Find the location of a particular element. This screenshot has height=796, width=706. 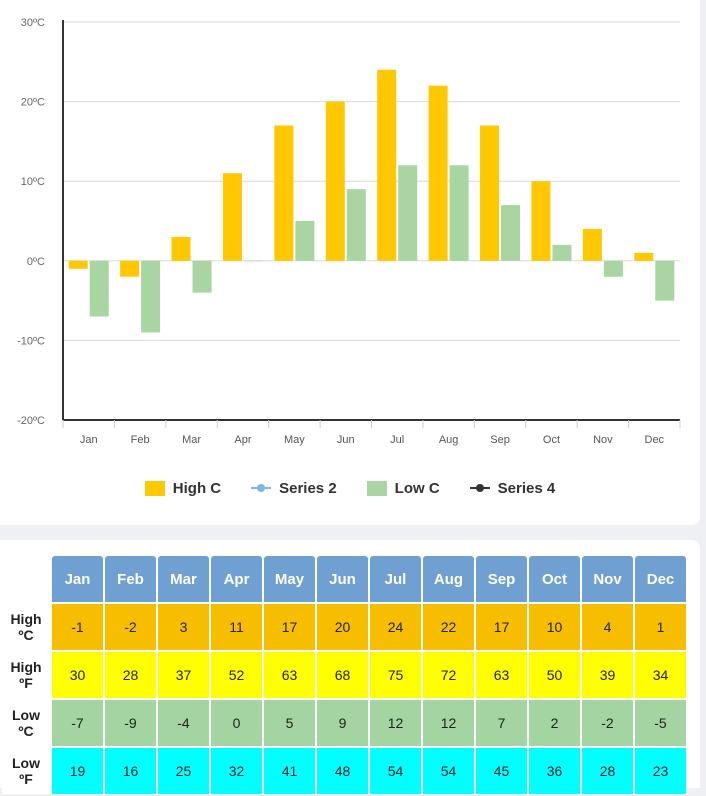

legend-item-low-c: Low C is located at coordinates (403, 488).